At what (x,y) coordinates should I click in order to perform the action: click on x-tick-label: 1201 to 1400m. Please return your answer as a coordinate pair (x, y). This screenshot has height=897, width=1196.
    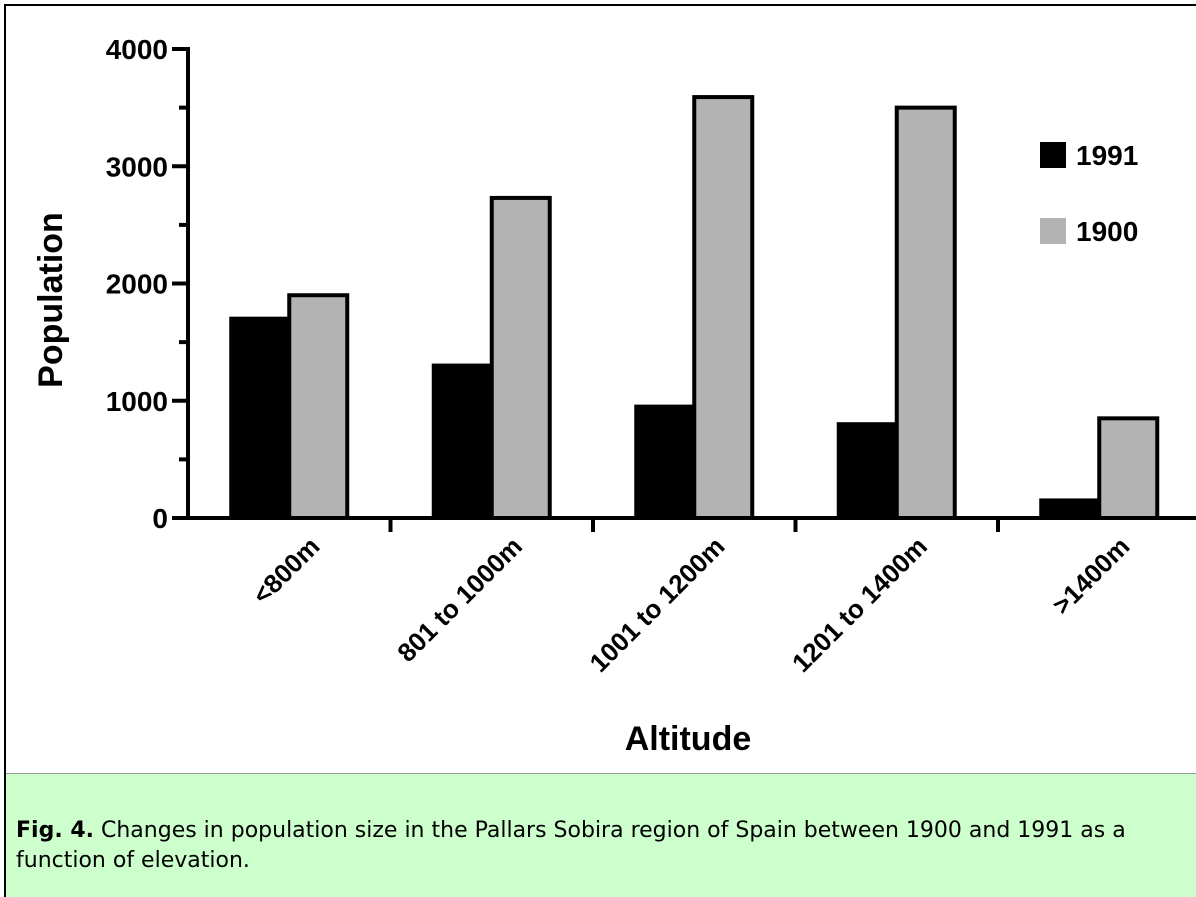
    Looking at the image, I should click on (859, 604).